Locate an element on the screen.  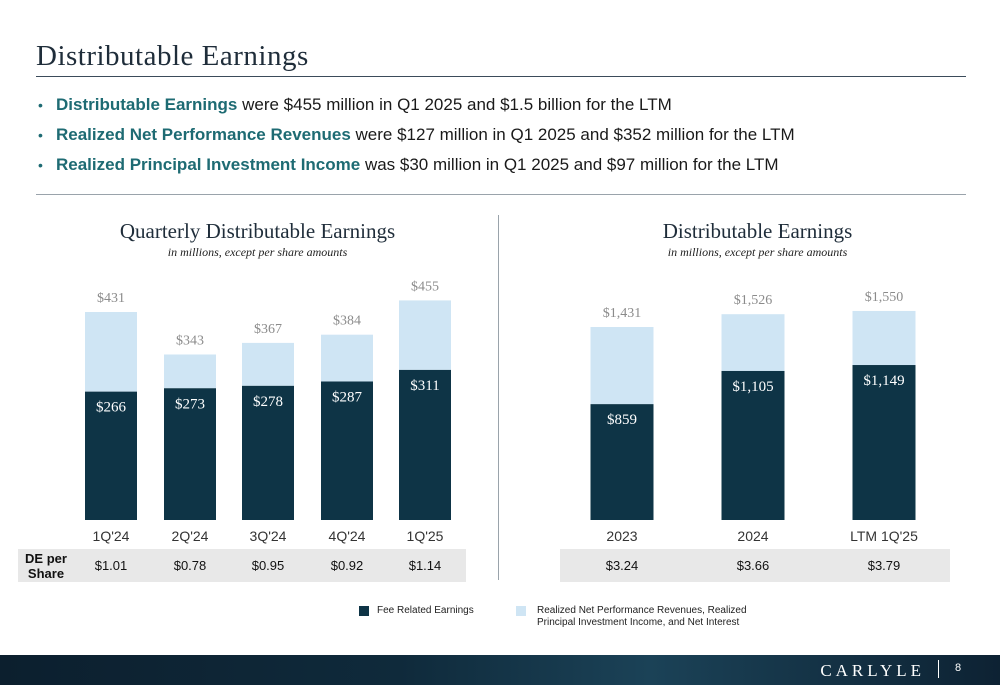
de-per-share-label: DE per Share is located at coordinates (46, 566).